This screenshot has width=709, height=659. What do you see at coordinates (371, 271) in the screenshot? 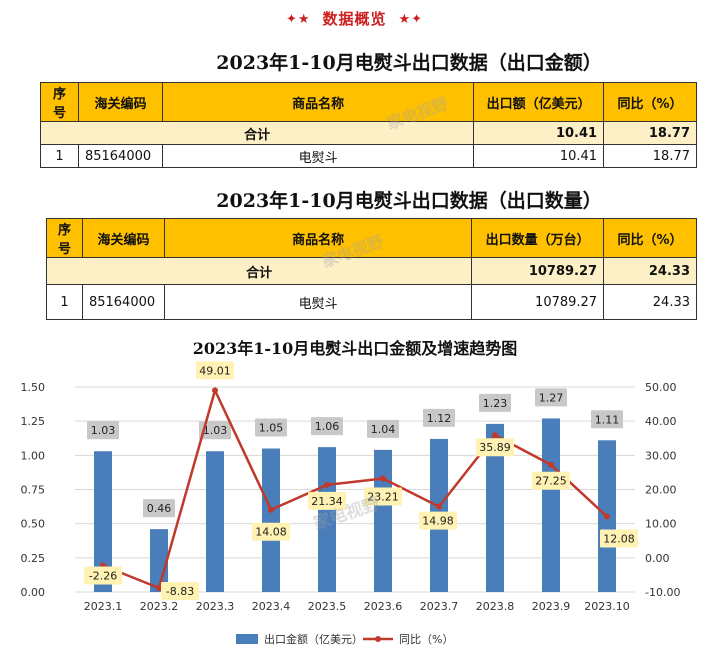
I see `table-total-row: 合计 10789.27 24.33` at bounding box center [371, 271].